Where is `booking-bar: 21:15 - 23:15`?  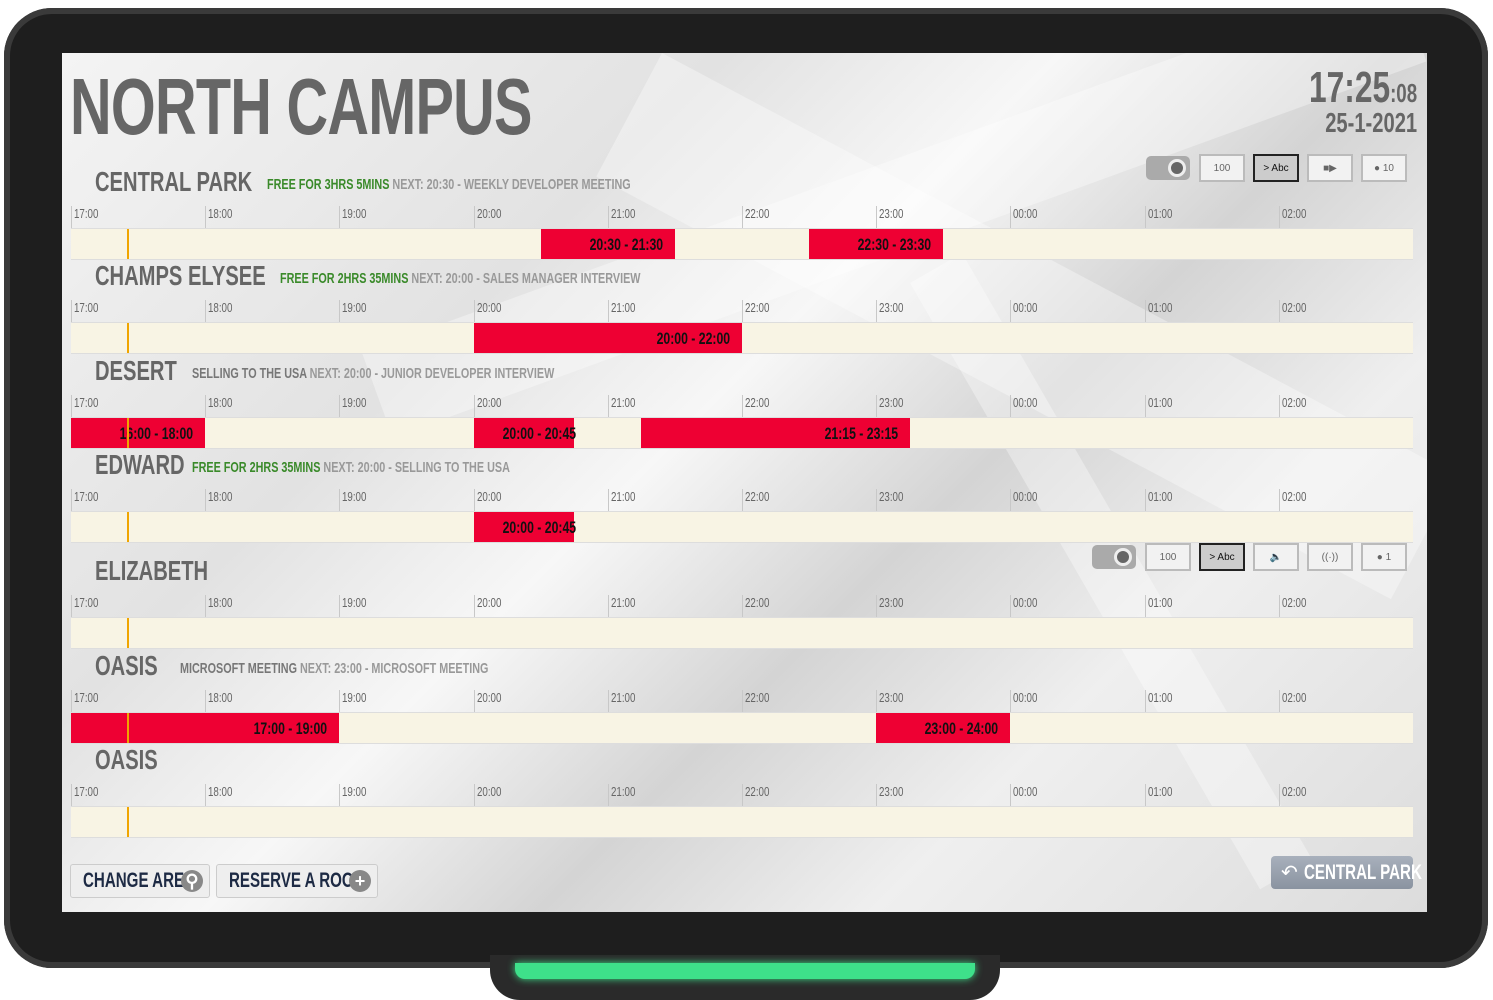 booking-bar: 21:15 - 23:15 is located at coordinates (775, 433).